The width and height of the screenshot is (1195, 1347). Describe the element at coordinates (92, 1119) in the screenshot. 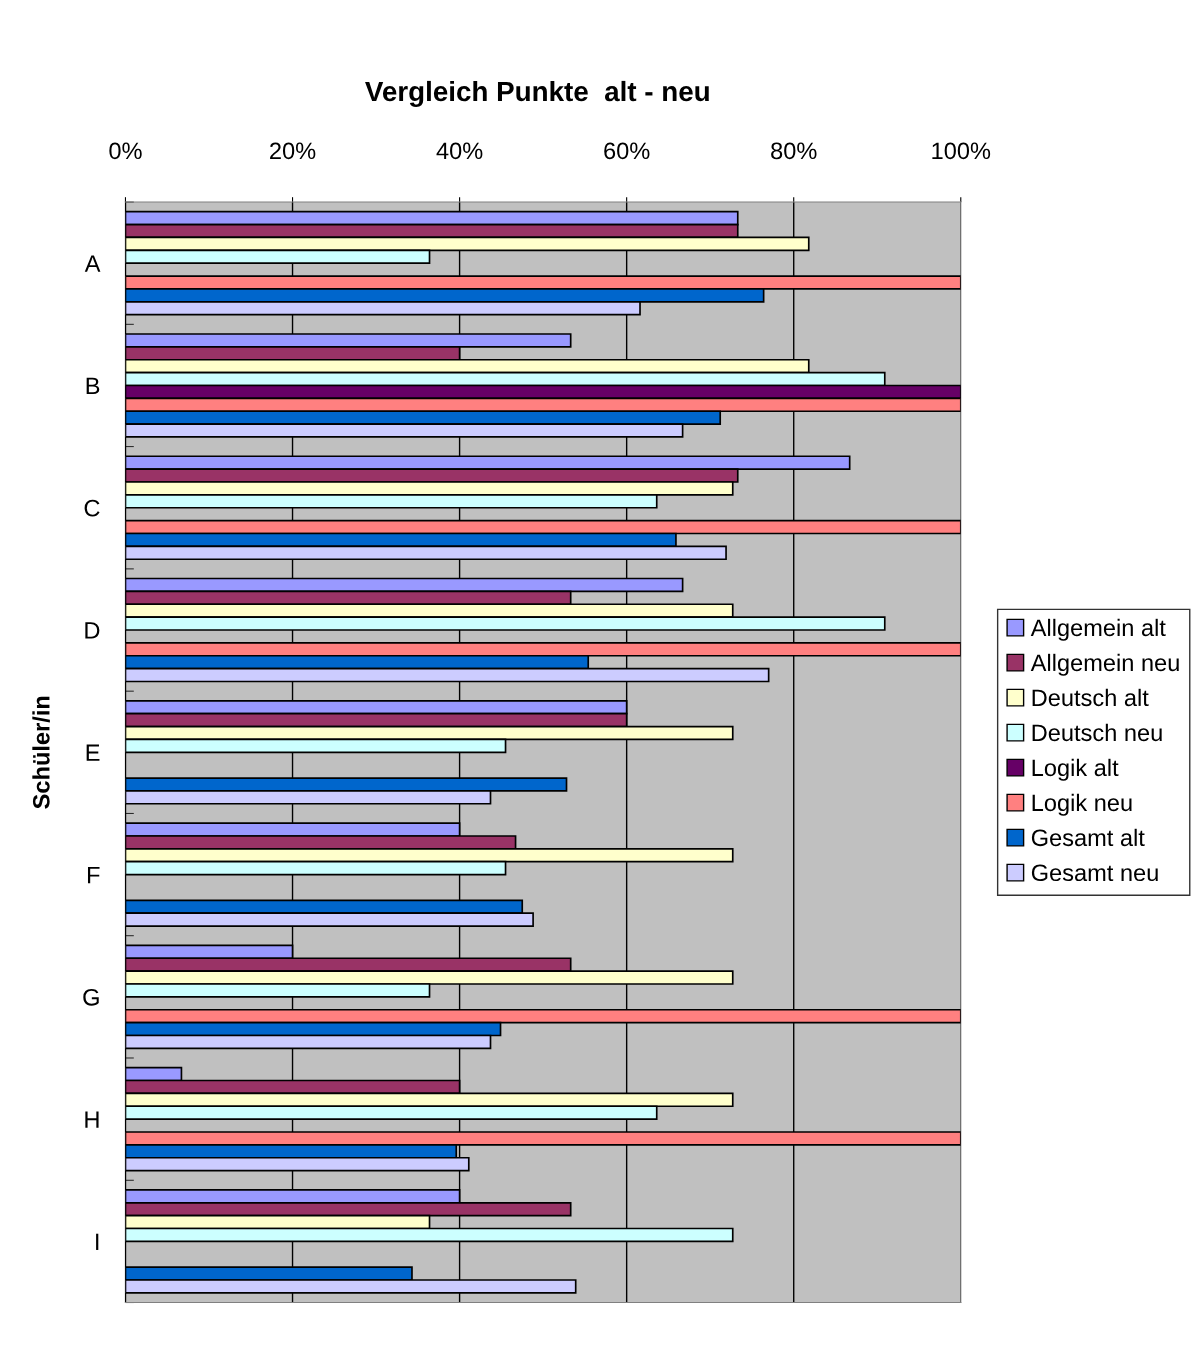

I see `y-tick-label: H` at that location.